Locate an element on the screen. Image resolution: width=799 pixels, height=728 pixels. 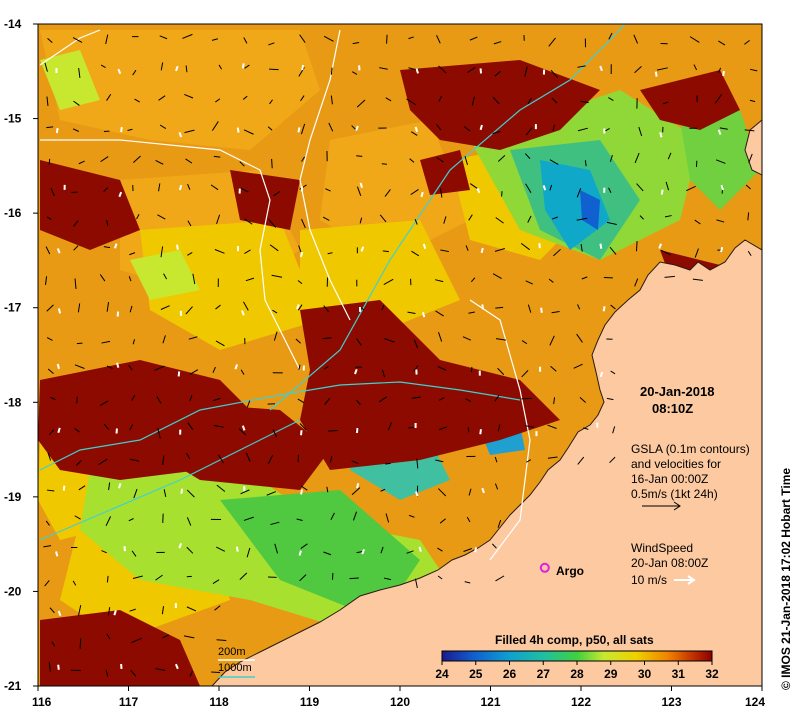
wind-line-3: 10 m/s is located at coordinates (649, 580).